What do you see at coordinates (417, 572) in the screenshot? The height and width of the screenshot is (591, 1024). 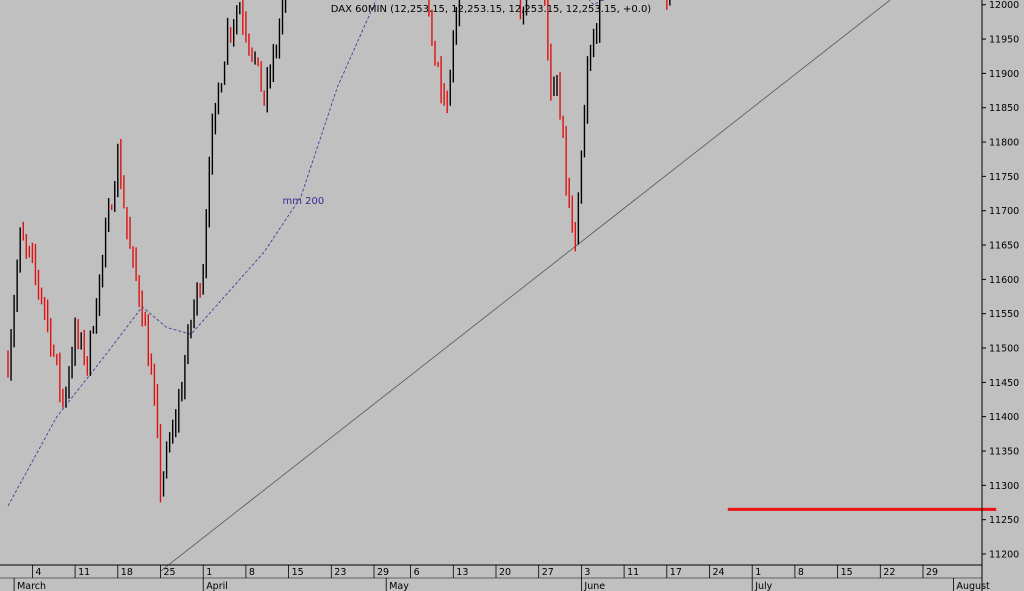 I see `x-tick-label: 6` at bounding box center [417, 572].